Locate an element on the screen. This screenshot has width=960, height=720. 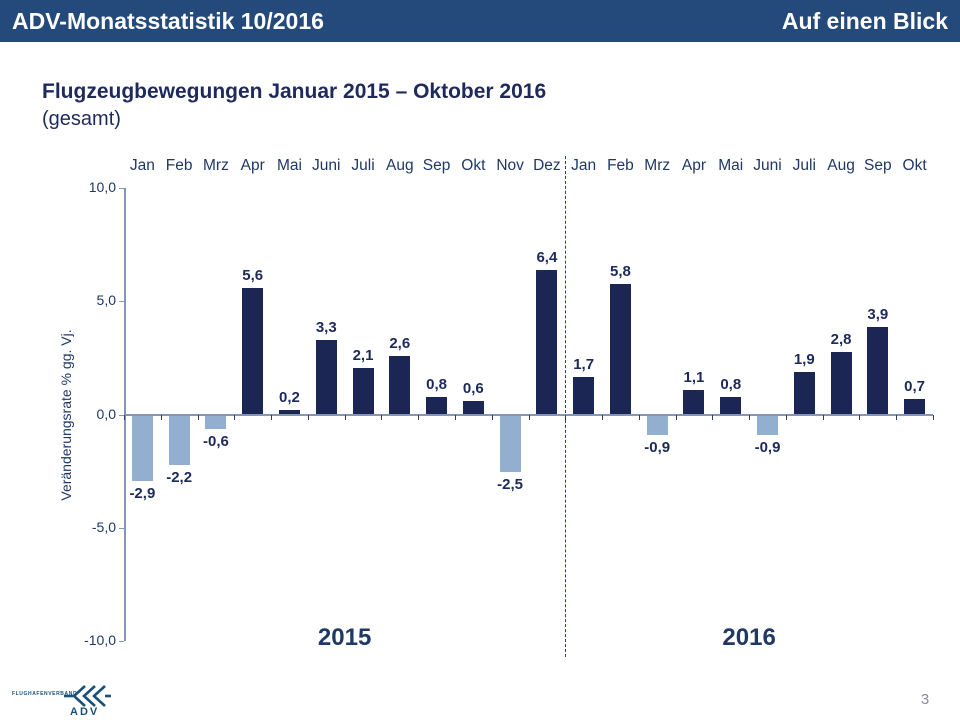
bar-value-label: -0,6 is located at coordinates (215, 441).